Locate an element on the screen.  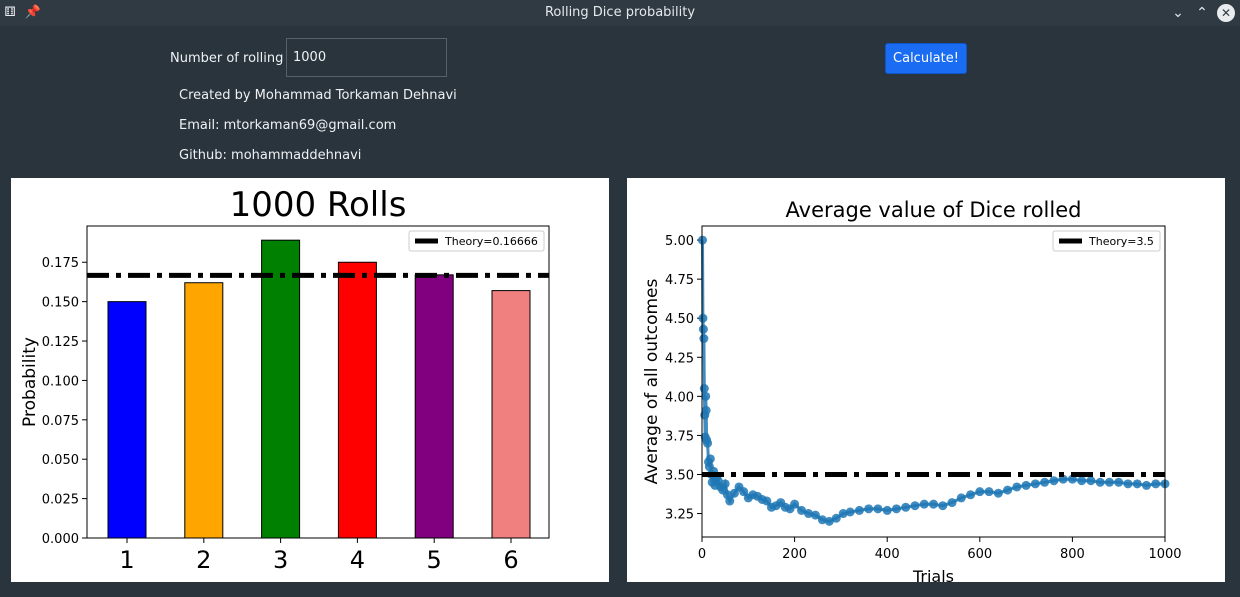
github-text: Github: mohammaddehnavi is located at coordinates (270, 155).